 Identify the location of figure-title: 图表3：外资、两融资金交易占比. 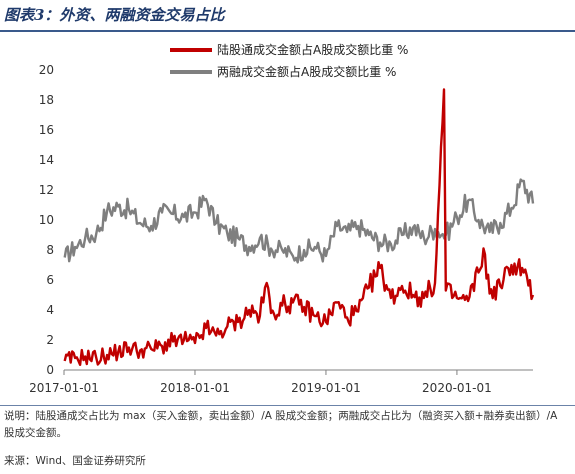
(114, 15).